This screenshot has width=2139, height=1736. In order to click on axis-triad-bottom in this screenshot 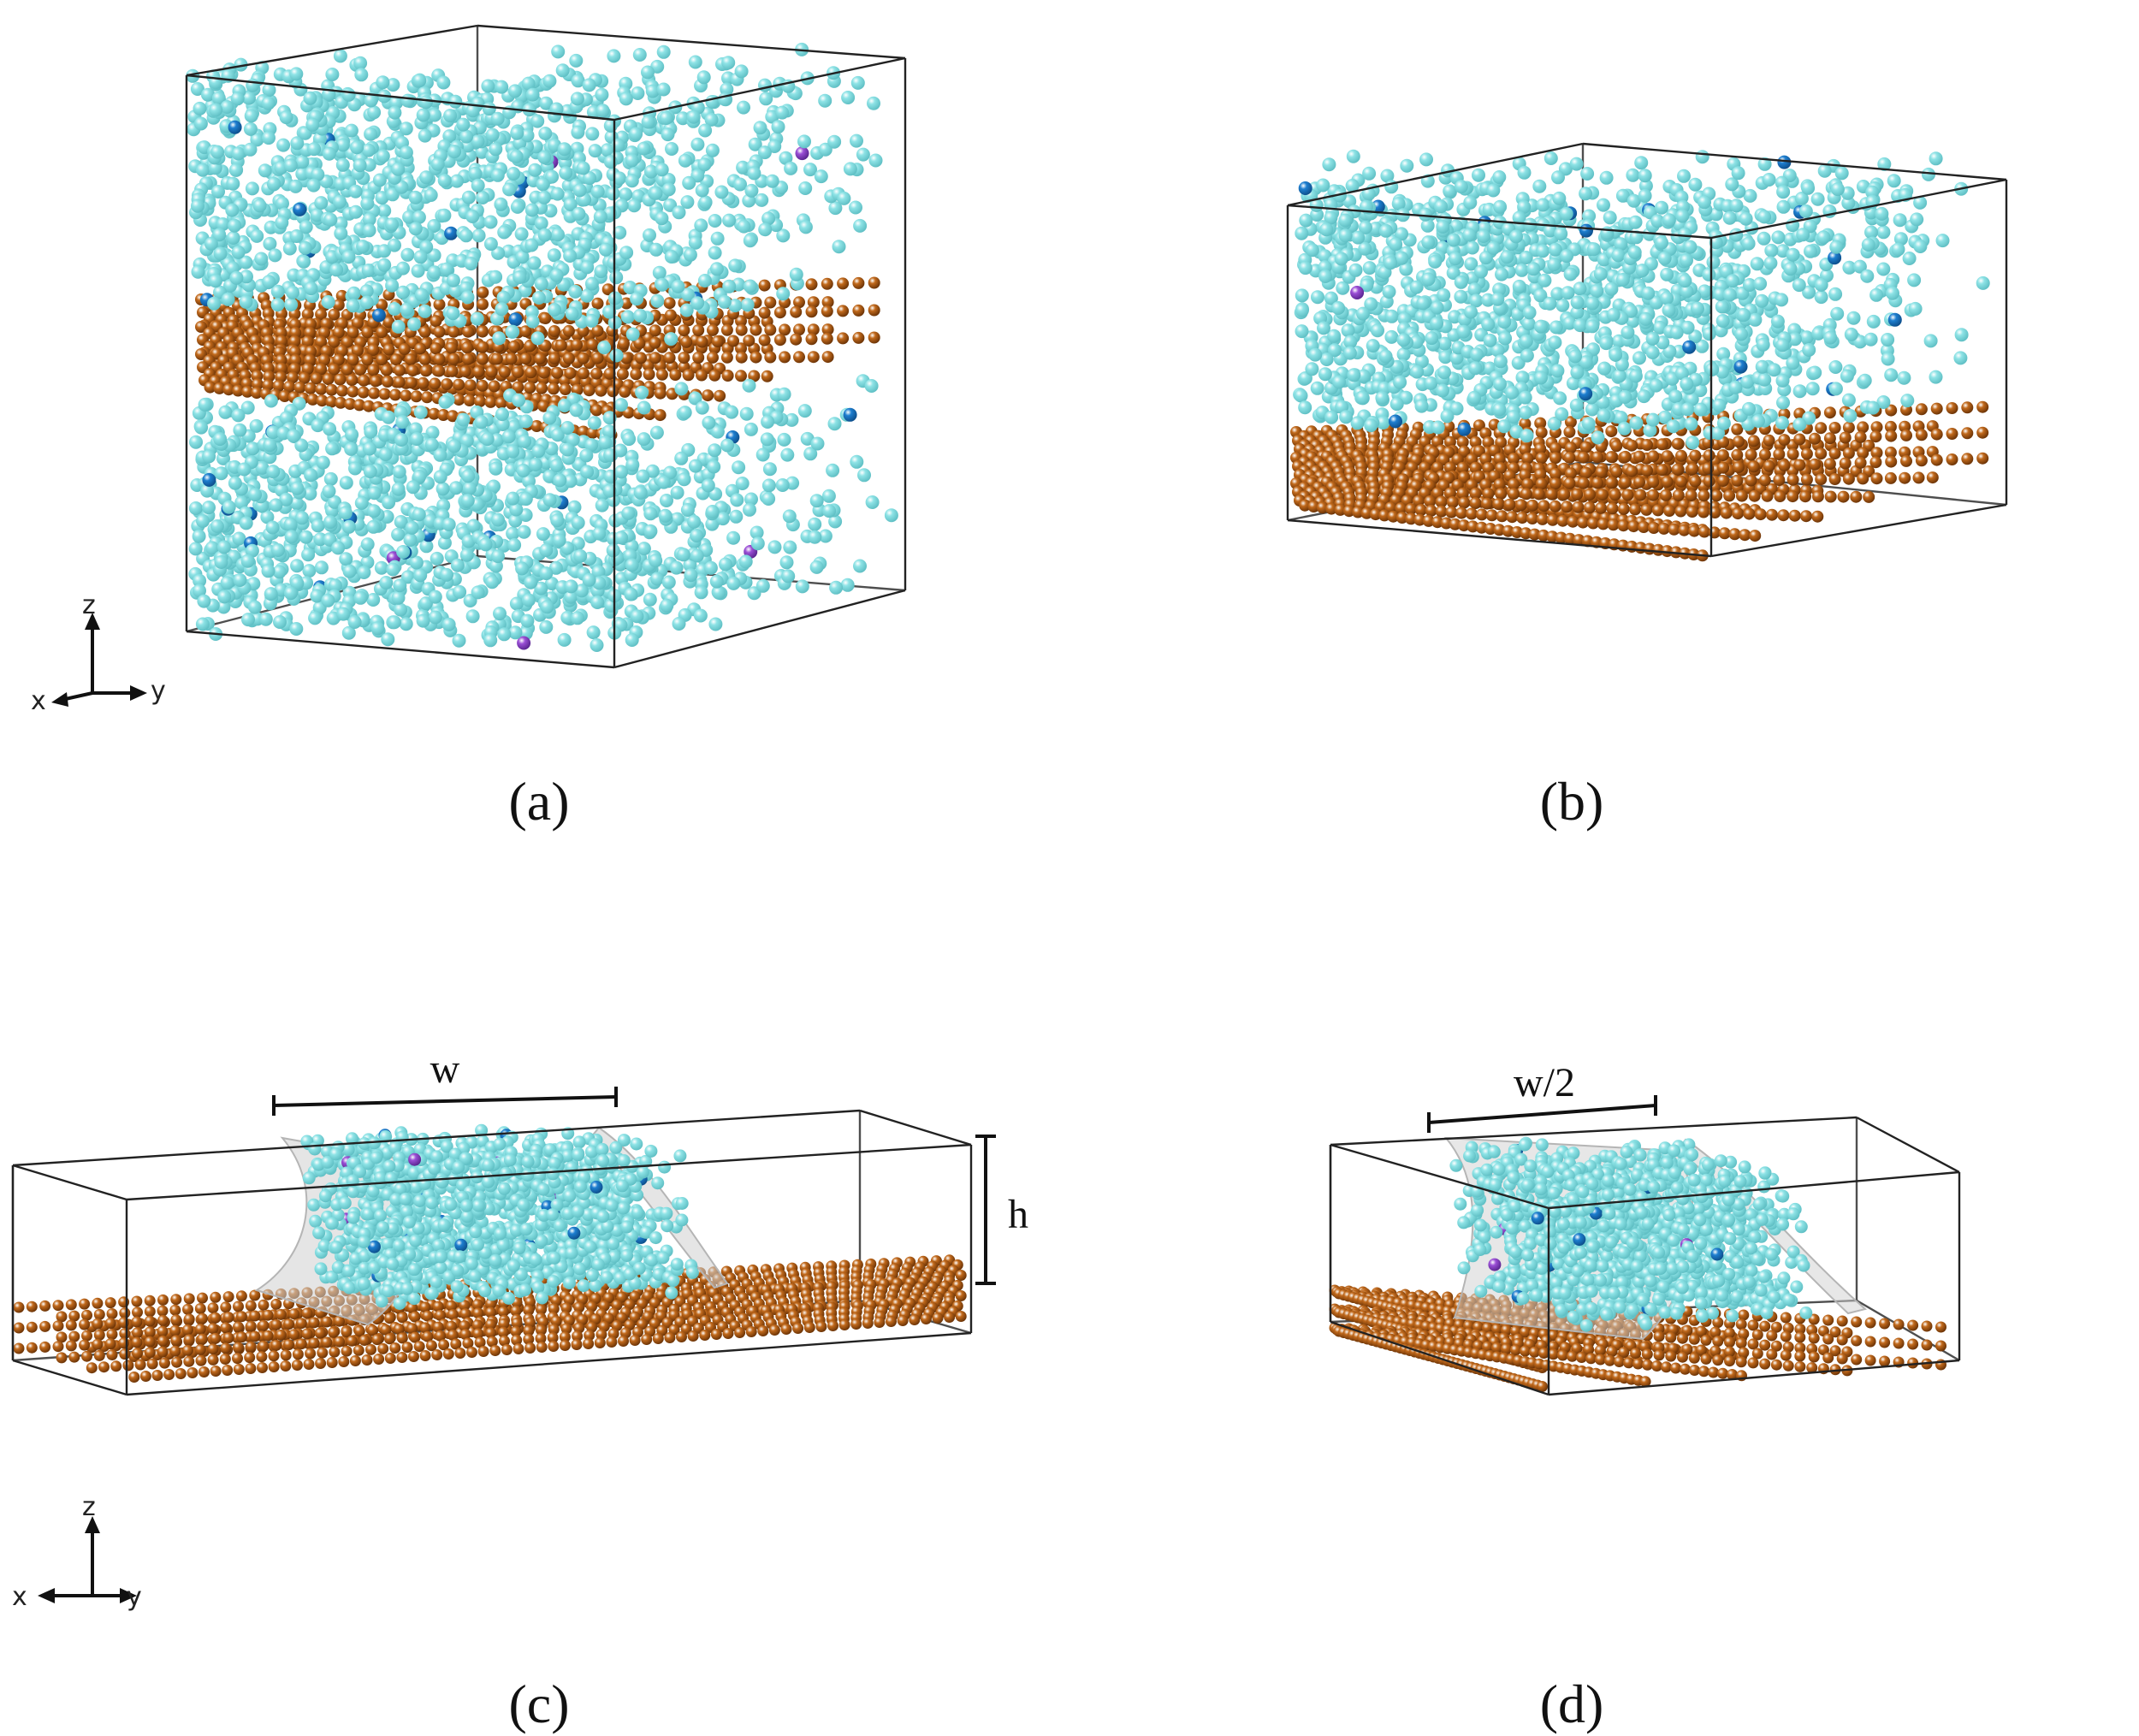, I will do `click(87, 1560)`.